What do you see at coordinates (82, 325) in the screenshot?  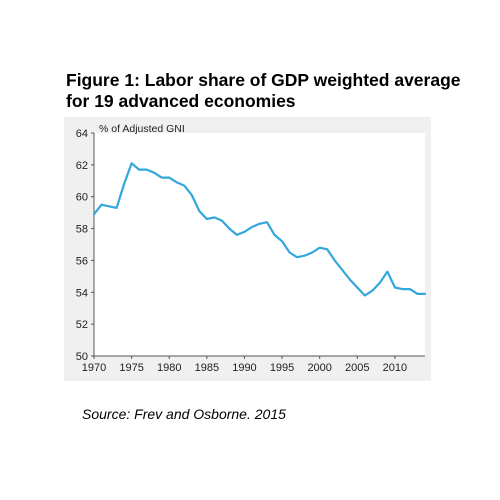 I see `y-tick-label: 52` at bounding box center [82, 325].